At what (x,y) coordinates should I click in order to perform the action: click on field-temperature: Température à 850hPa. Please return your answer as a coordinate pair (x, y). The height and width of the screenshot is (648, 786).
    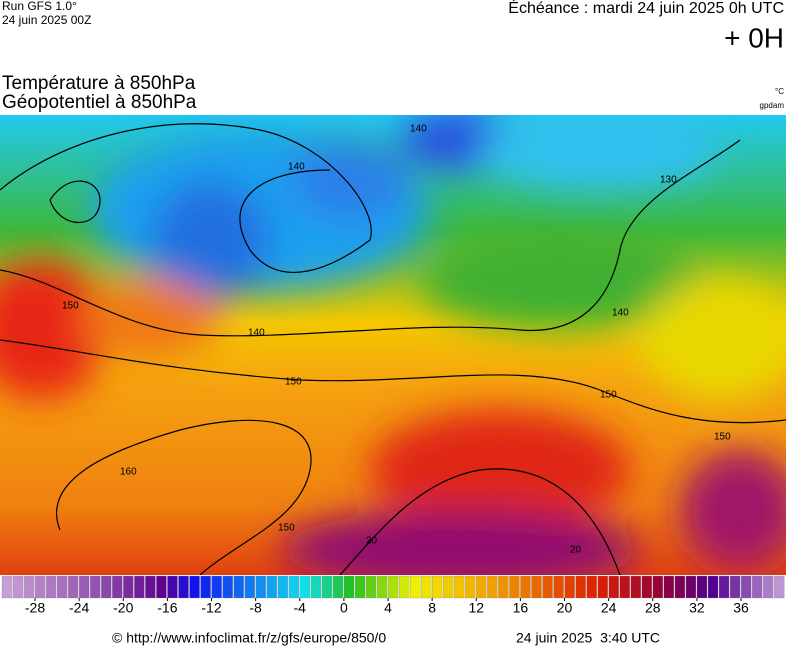
    Looking at the image, I should click on (99, 83).